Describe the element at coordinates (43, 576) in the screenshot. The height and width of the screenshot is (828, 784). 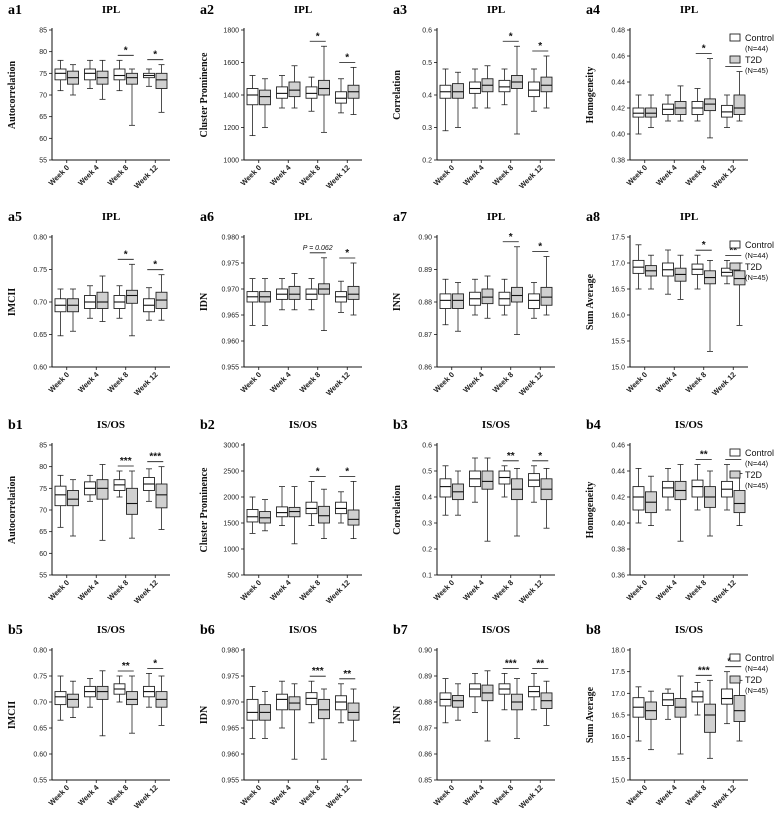
I see `y-tick-label: 55` at that location.